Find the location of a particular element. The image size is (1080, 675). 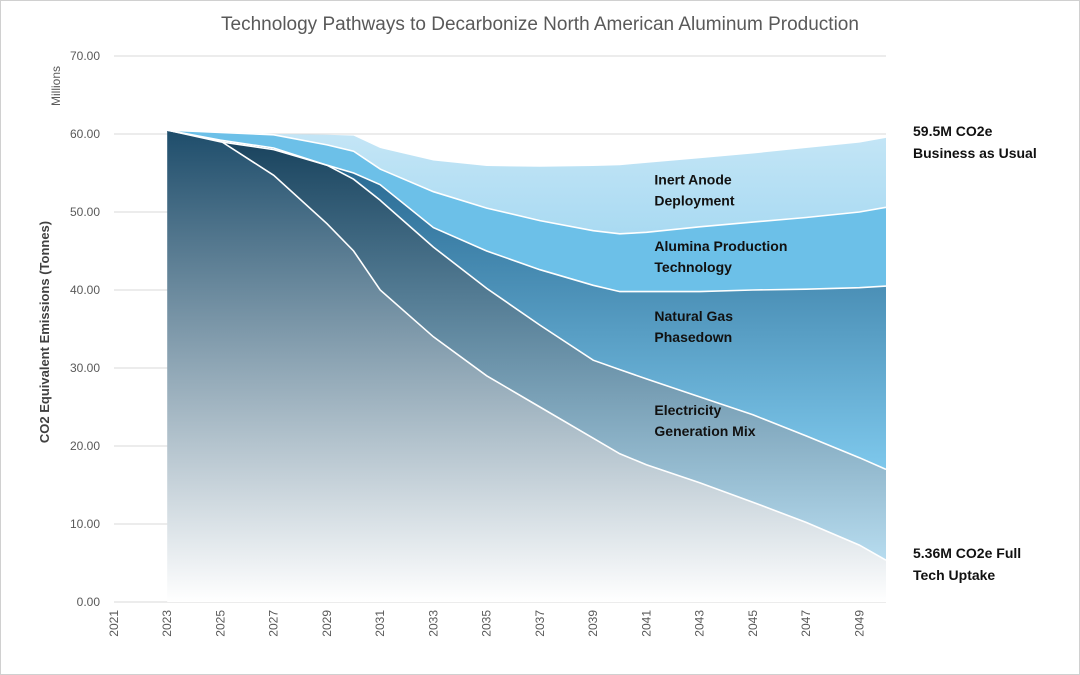

series-line is located at coordinates (527, 182).